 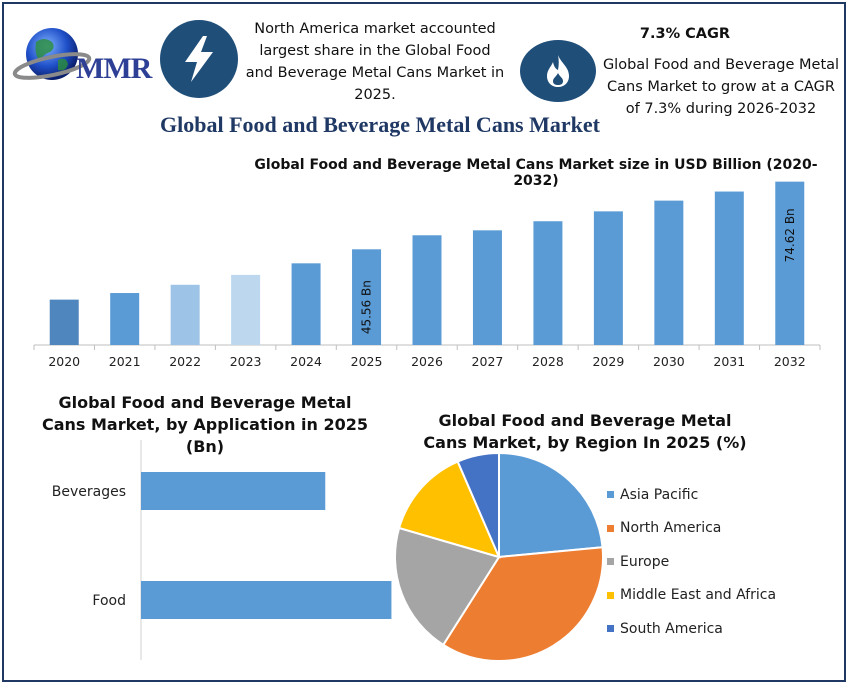 What do you see at coordinates (306, 304) in the screenshot?
I see `bar-2024` at bounding box center [306, 304].